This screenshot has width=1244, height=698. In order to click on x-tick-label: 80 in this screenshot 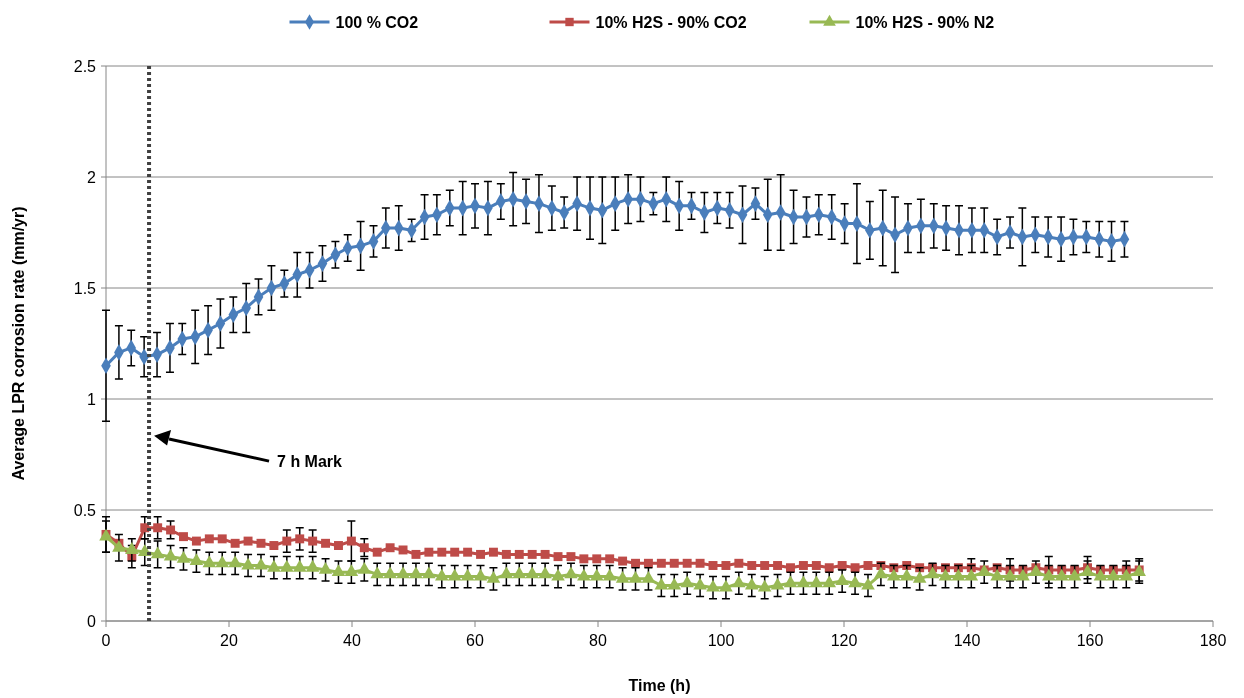, I will do `click(598, 640)`.